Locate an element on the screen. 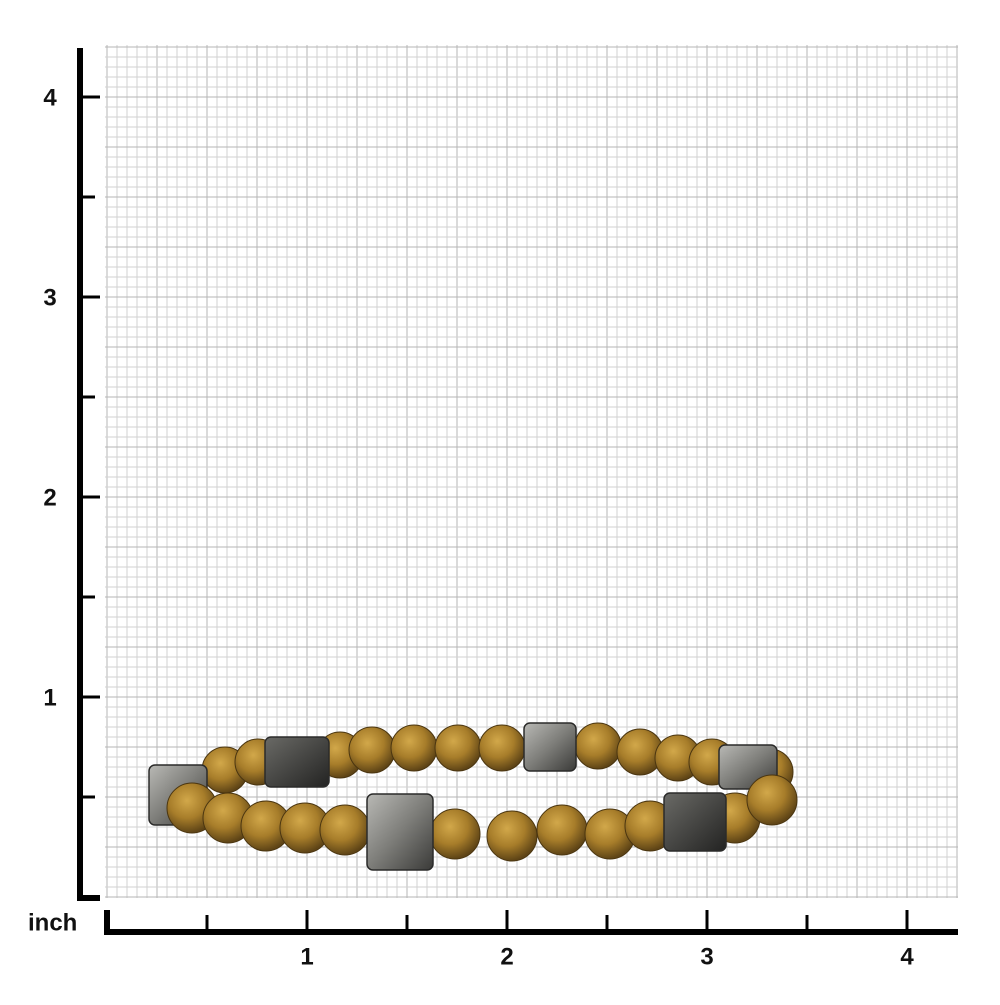 The height and width of the screenshot is (1005, 1000). unit-label: inch is located at coordinates (52, 922).